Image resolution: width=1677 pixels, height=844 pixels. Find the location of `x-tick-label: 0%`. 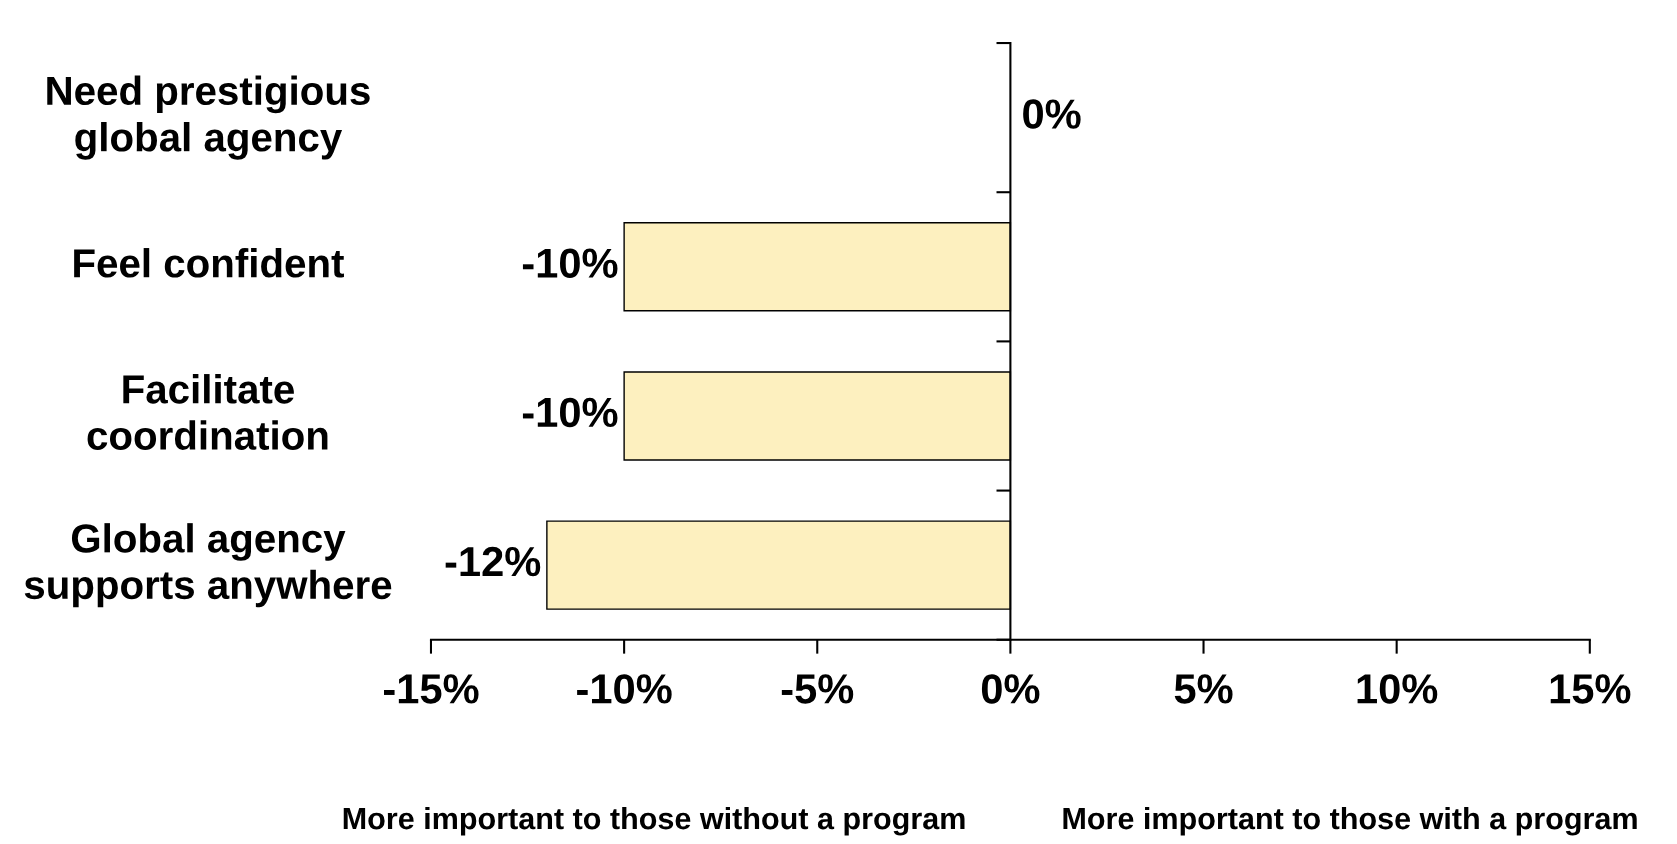

x-tick-label: 0% is located at coordinates (1010, 689).